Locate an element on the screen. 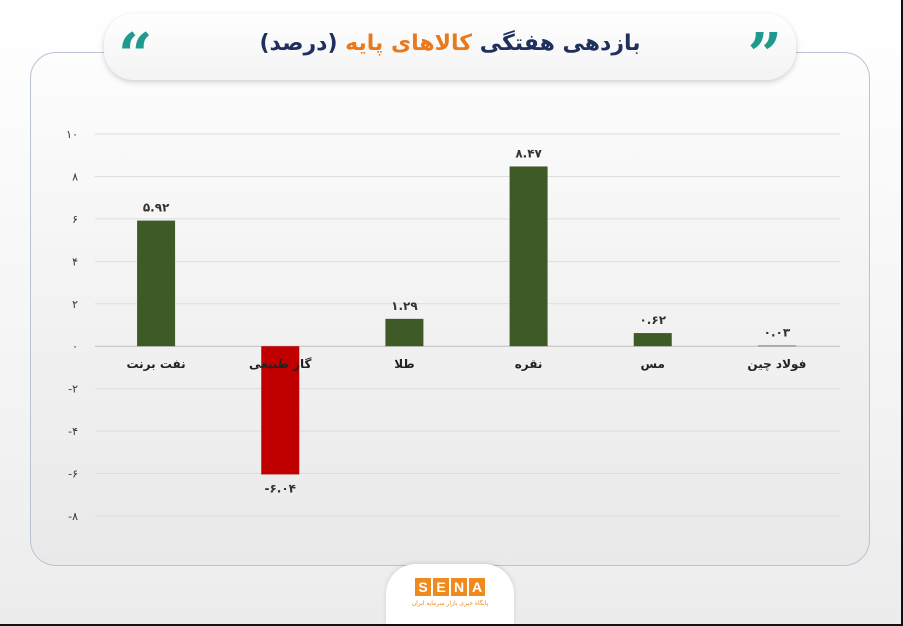 This screenshot has width=903, height=626. logo-subtitle: پایگاه خبری بازار سرمایه ایران is located at coordinates (450, 603).